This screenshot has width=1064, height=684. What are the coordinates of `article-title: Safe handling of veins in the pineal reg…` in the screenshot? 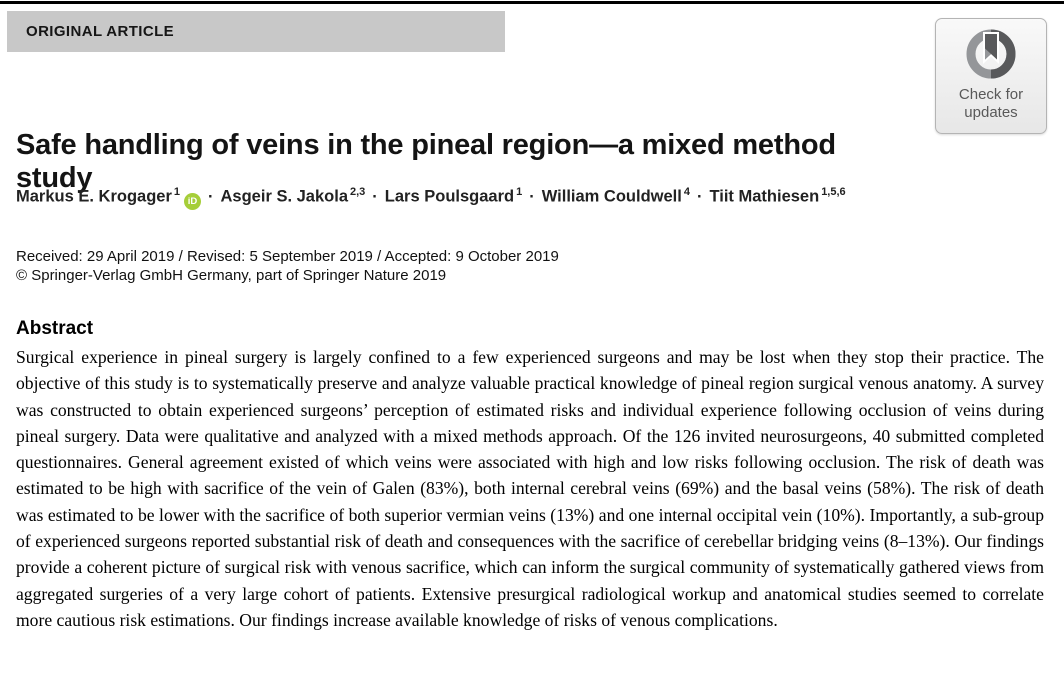 It's located at (426, 162).